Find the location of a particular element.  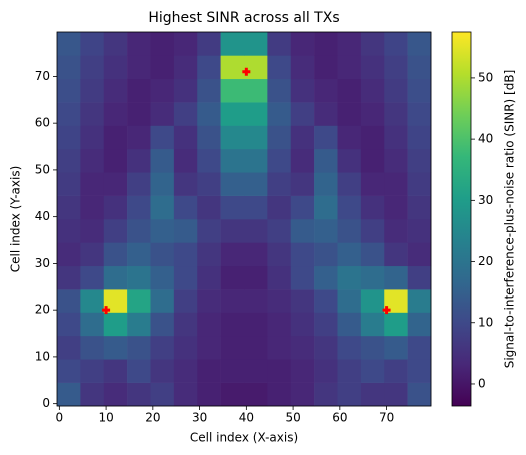

colorbar-tick-label: 0 is located at coordinates (482, 383).